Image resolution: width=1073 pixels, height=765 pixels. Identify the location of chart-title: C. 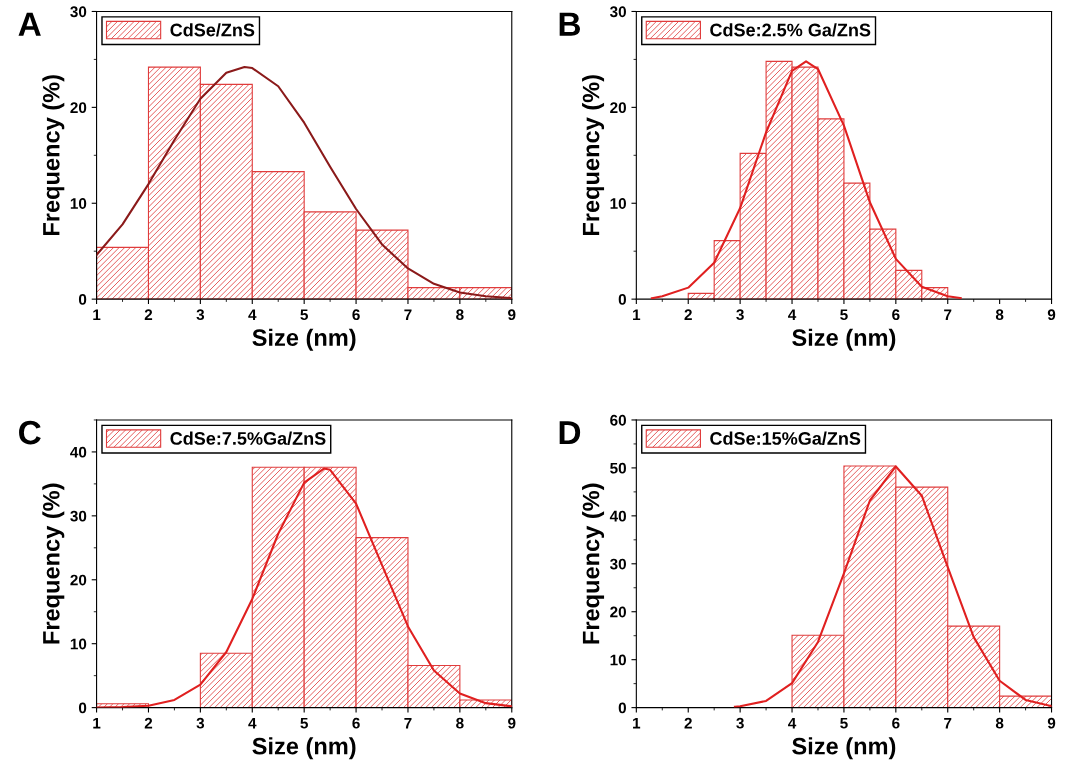
(30, 432).